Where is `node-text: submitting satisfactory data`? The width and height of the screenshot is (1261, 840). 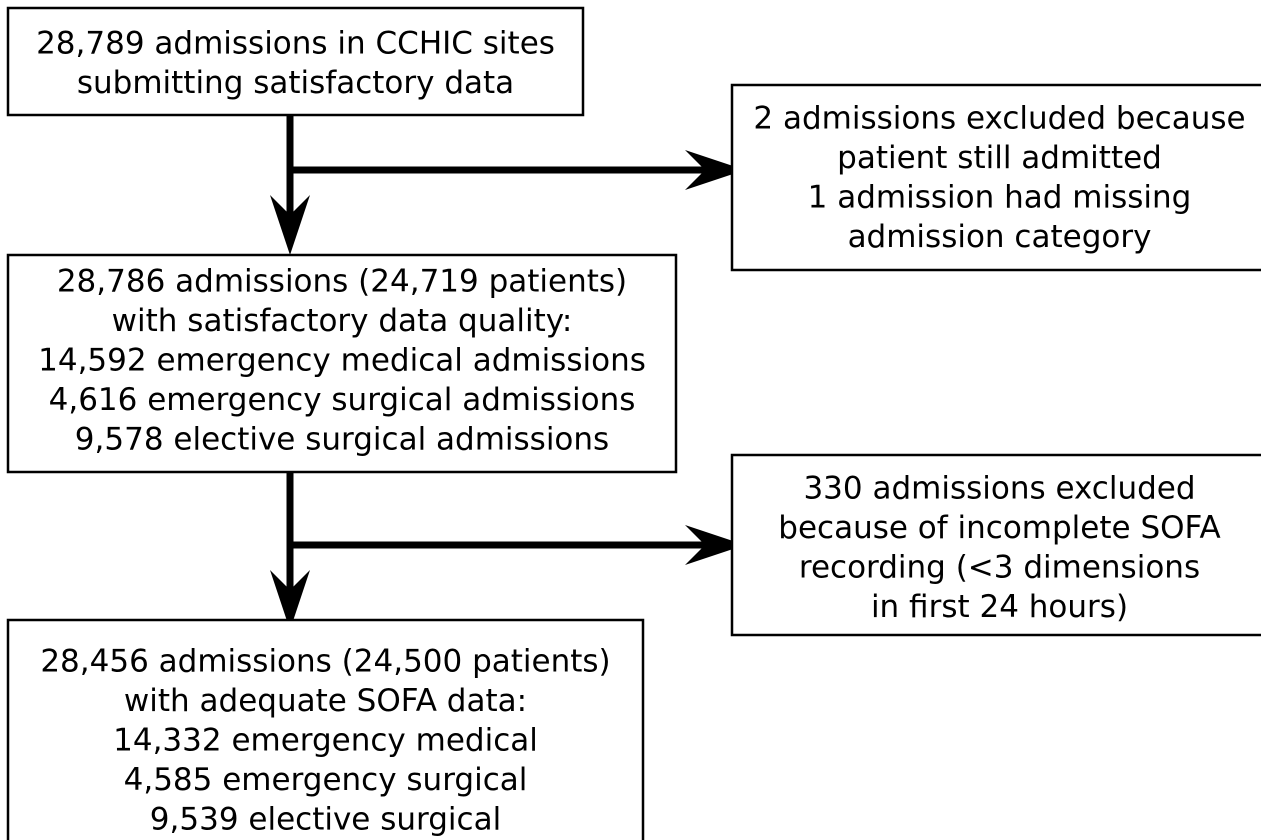
node-text: submitting satisfactory data is located at coordinates (295, 83).